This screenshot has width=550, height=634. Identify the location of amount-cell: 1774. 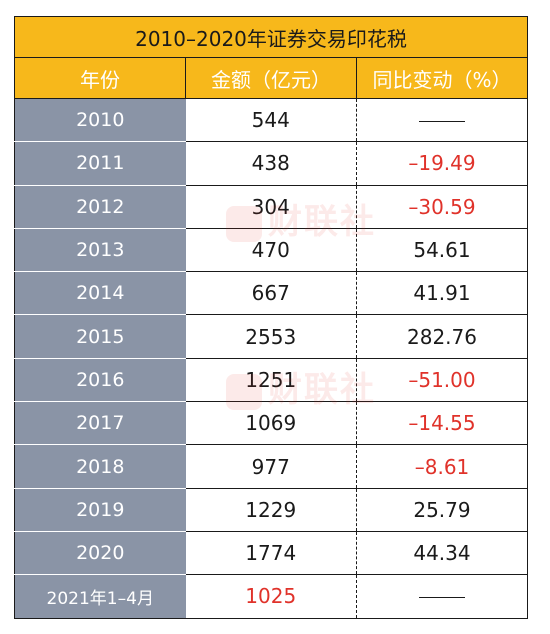
(271, 553).